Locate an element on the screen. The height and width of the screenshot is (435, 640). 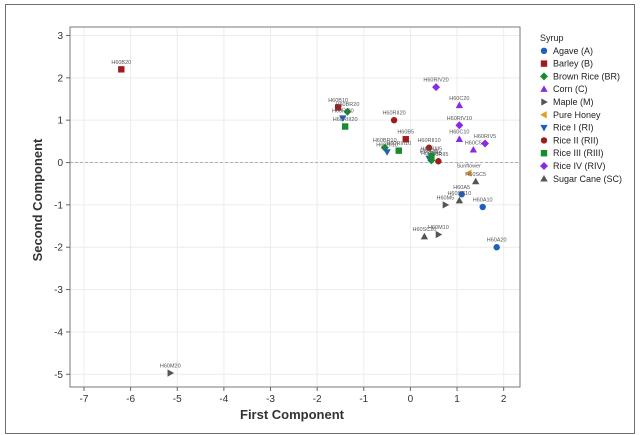
point-label: H60RII20 is located at coordinates (393, 114).